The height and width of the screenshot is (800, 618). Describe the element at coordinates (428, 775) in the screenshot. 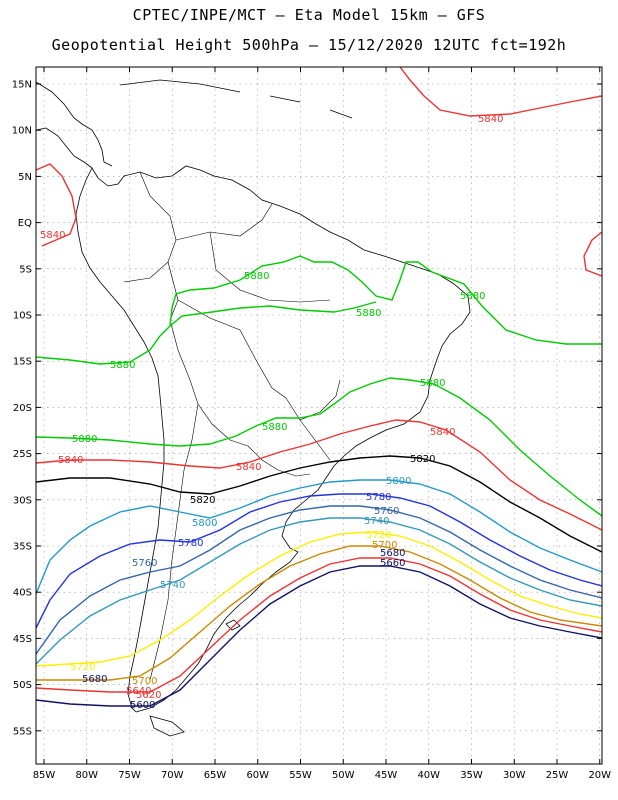

I see `lon-label-40w: 40W` at that location.